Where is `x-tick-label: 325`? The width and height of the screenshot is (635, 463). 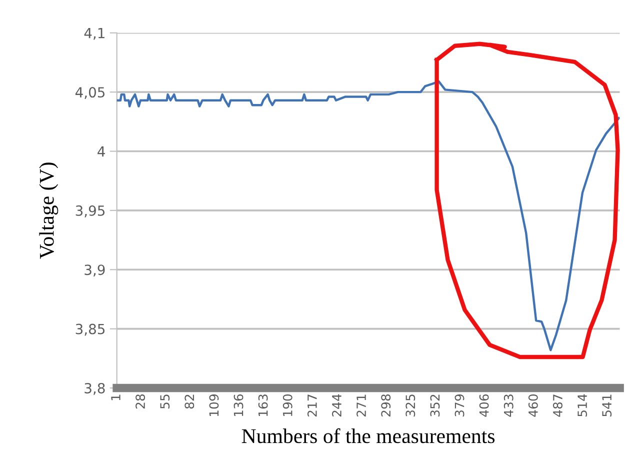 x-tick-label: 325 is located at coordinates (411, 405).